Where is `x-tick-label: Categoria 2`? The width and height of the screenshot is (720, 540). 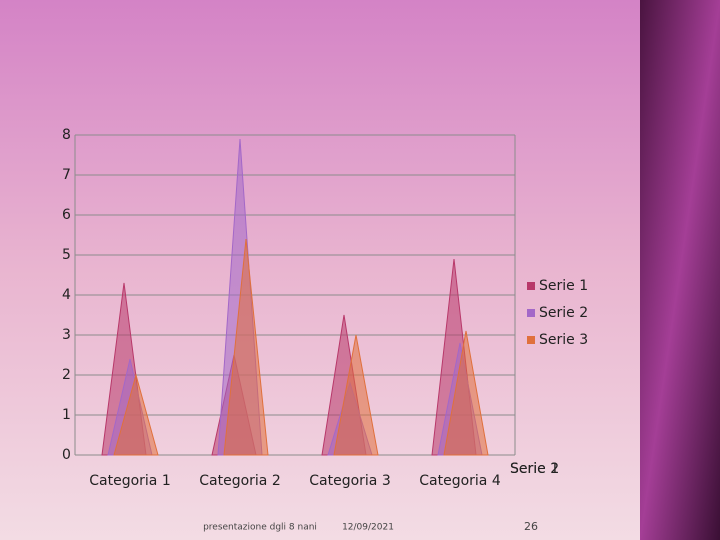 x-tick-label: Categoria 2 is located at coordinates (240, 481).